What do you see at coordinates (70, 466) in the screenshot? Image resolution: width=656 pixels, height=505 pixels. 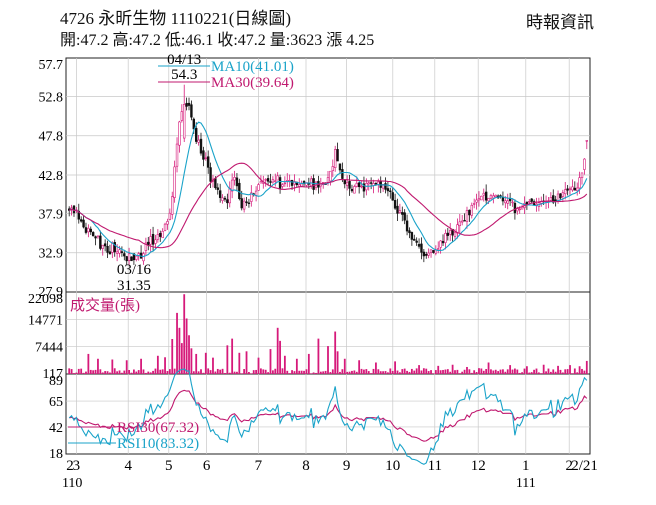 I see `x-tick-label: 2` at bounding box center [70, 466].